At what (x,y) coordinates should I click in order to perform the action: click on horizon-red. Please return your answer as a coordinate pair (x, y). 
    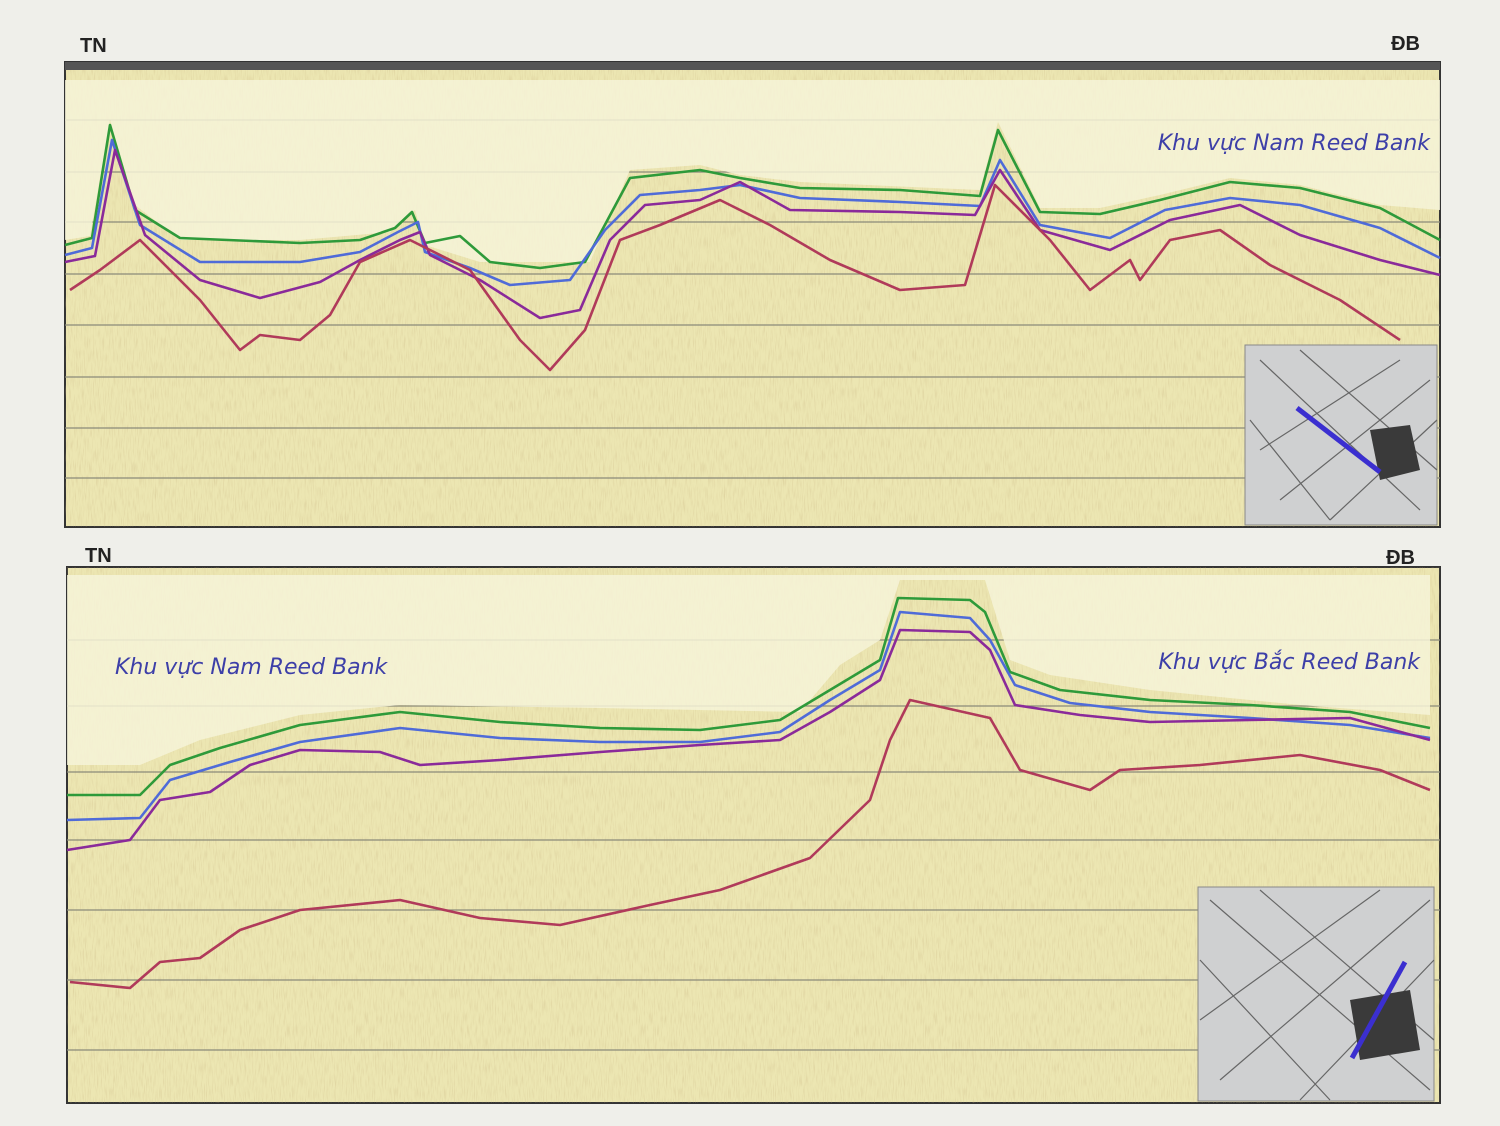
    Looking at the image, I should click on (735, 277).